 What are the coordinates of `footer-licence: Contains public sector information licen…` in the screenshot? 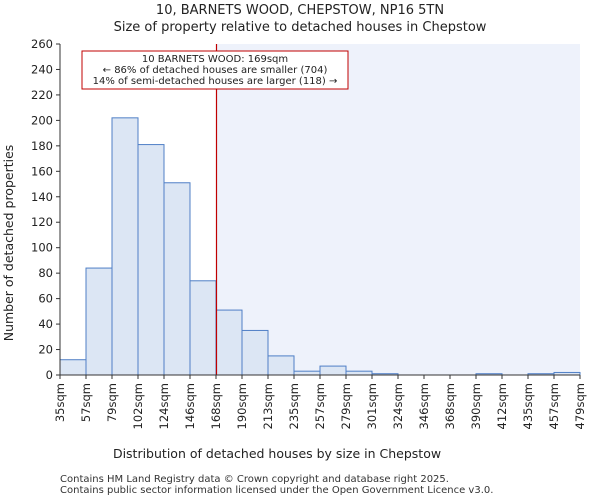 It's located at (277, 490).